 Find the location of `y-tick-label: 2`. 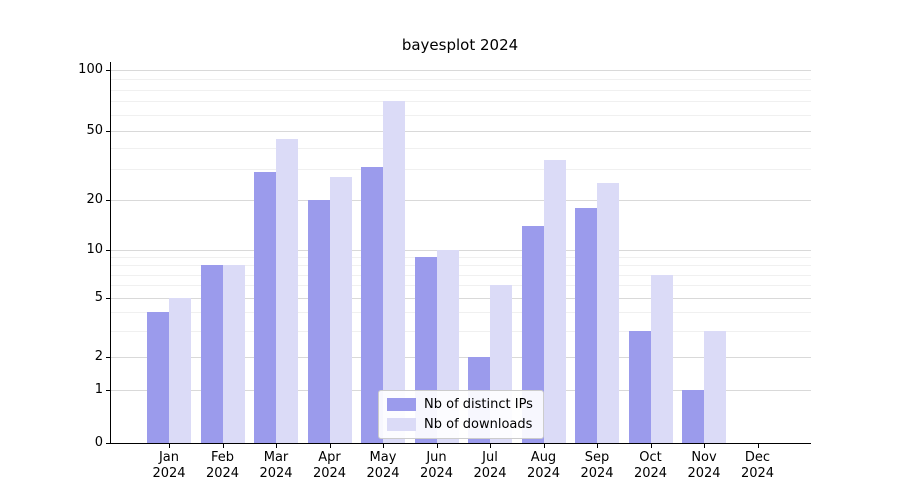

y-tick-label: 2 is located at coordinates (98, 356).